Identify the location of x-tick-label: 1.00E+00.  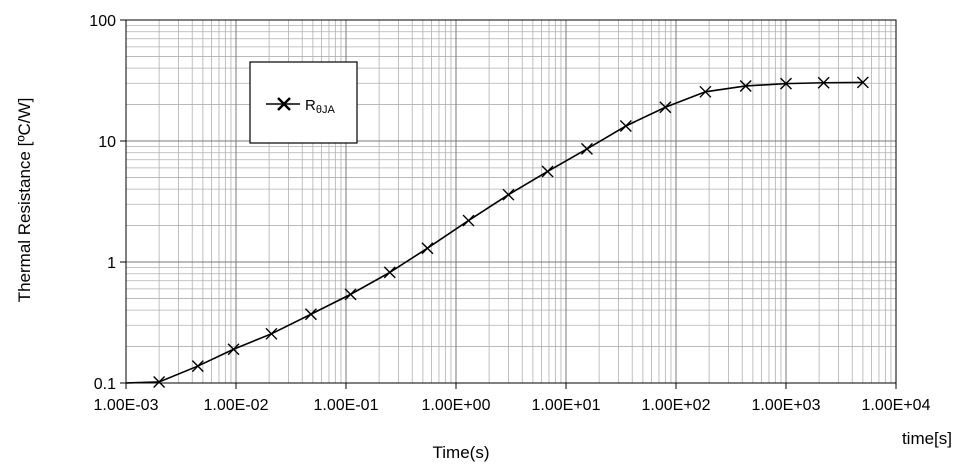
(456, 405).